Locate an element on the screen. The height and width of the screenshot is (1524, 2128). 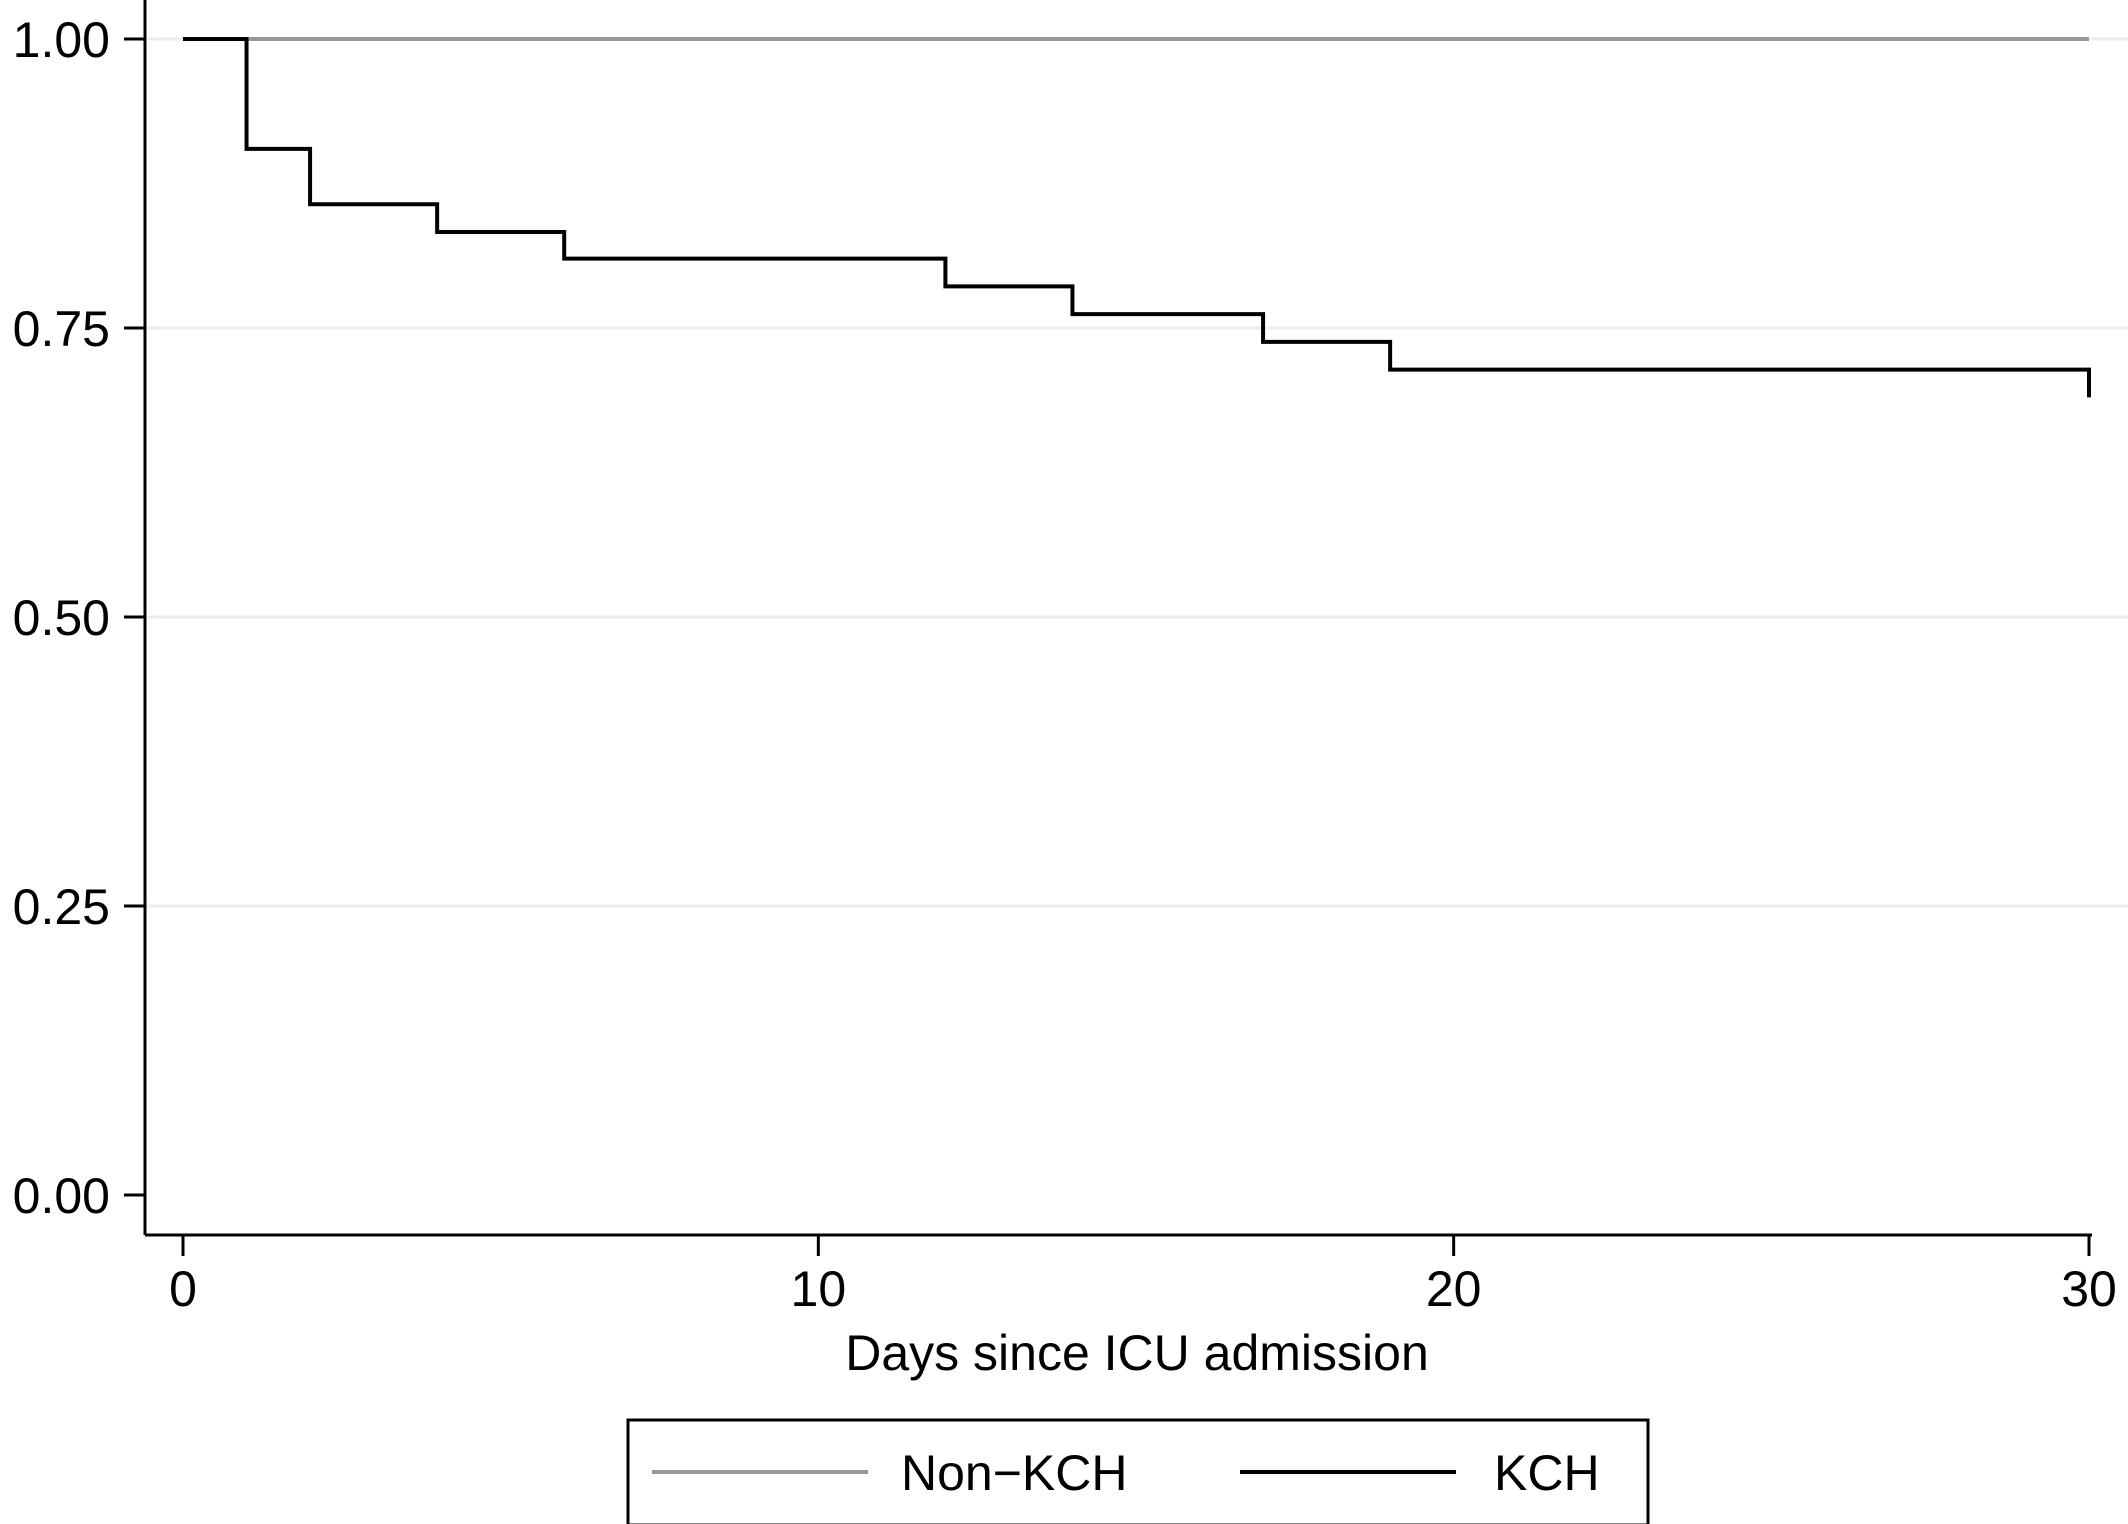
y-tick-label-1: 0.25 is located at coordinates (61, 907).